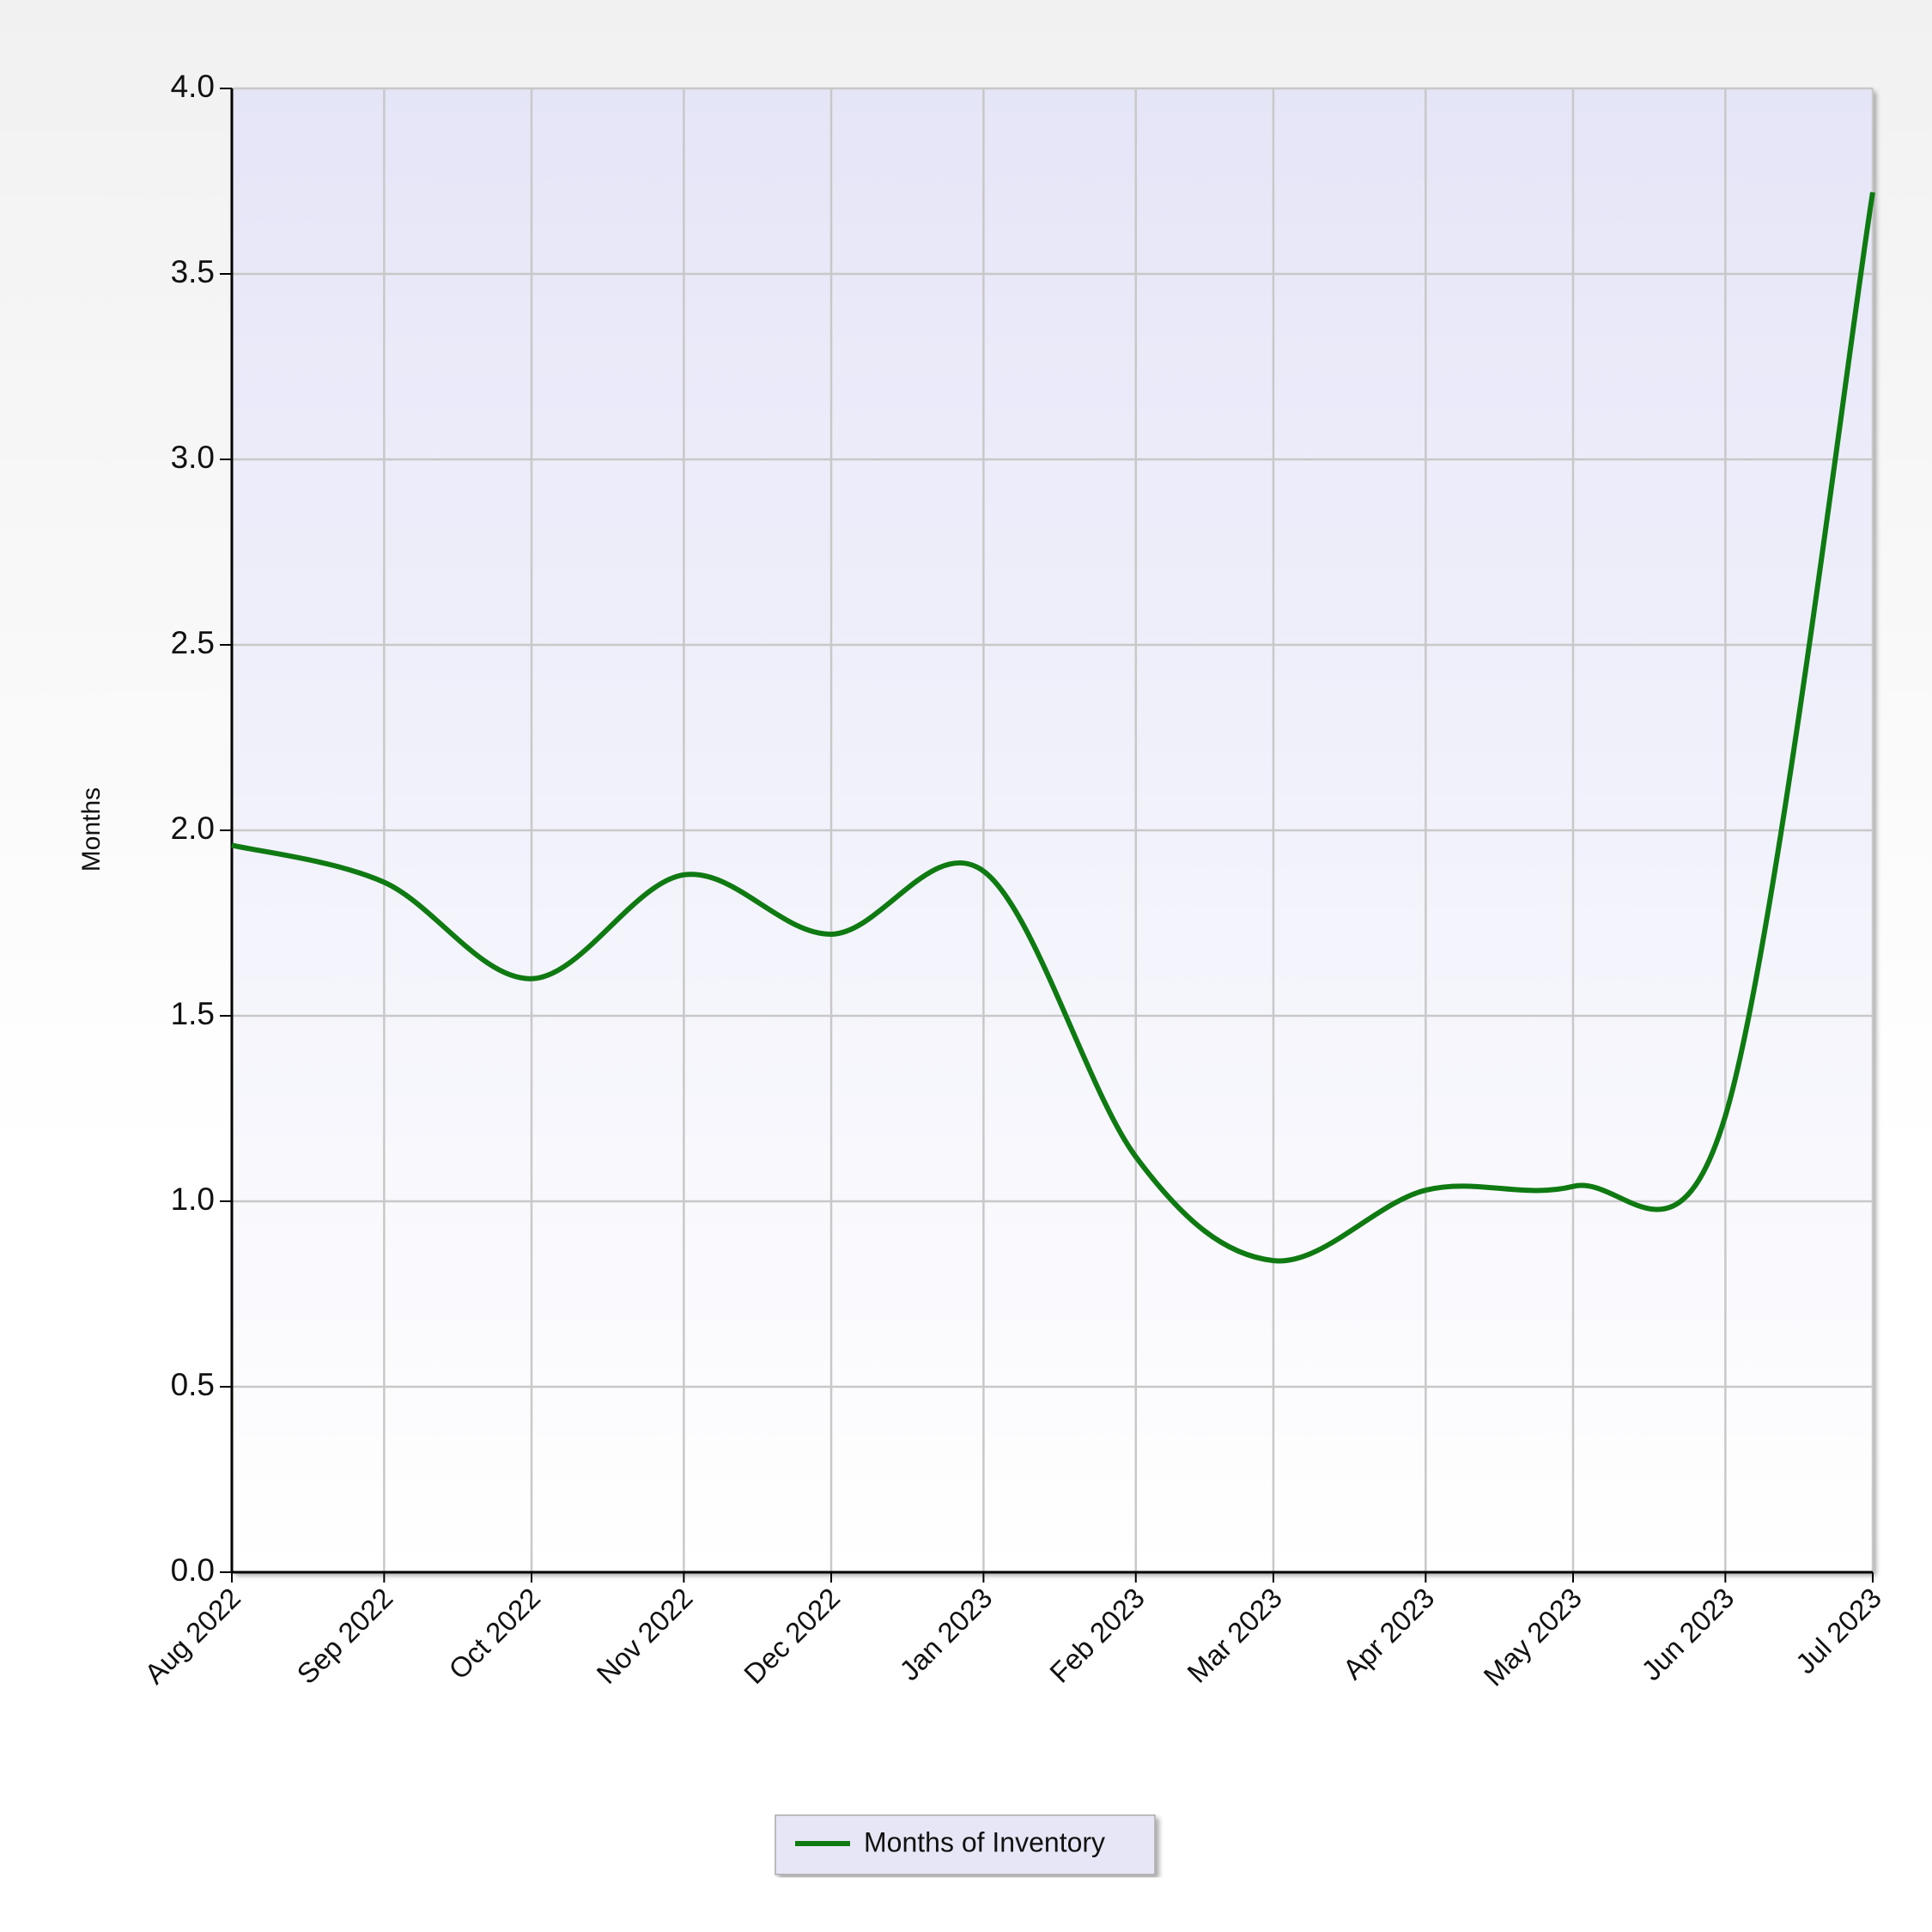  I want to click on x-tick-label: Jul 2023, so click(1838, 1631).